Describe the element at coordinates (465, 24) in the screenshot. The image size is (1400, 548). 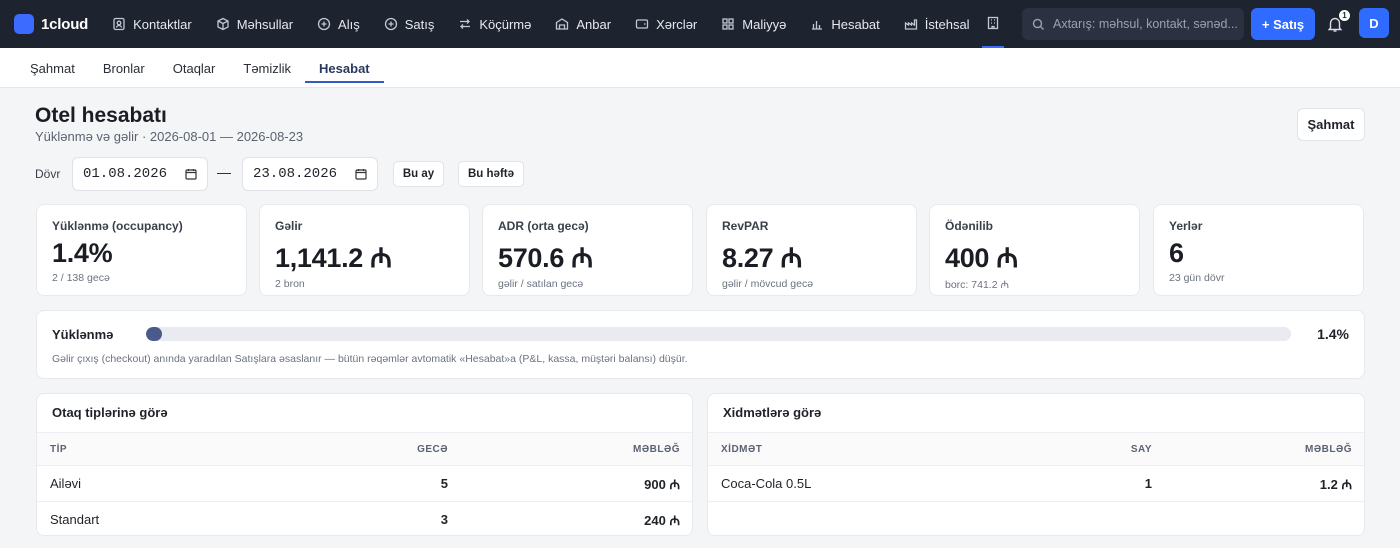
I see `transfer-icon` at that location.